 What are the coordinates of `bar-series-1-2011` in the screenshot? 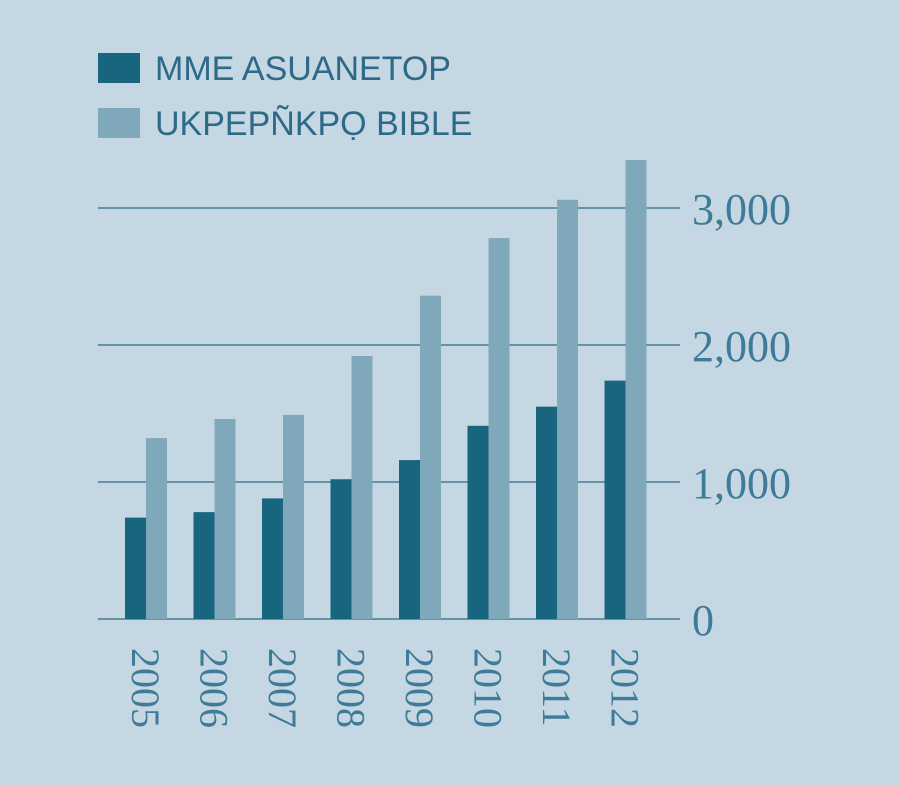 It's located at (546, 512).